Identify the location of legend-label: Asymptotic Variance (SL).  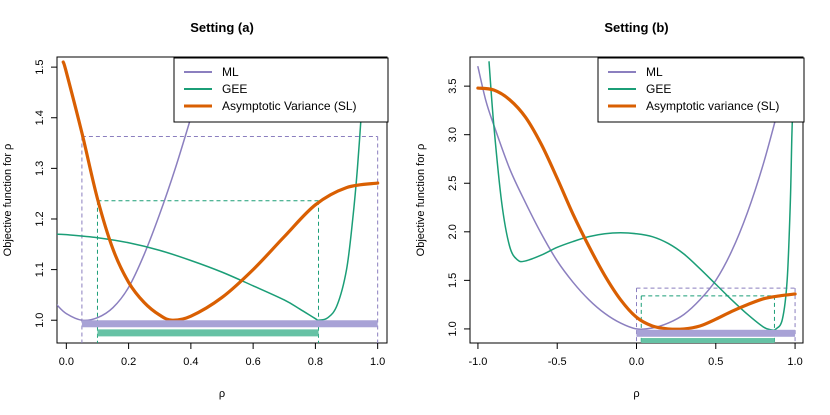
(289, 106).